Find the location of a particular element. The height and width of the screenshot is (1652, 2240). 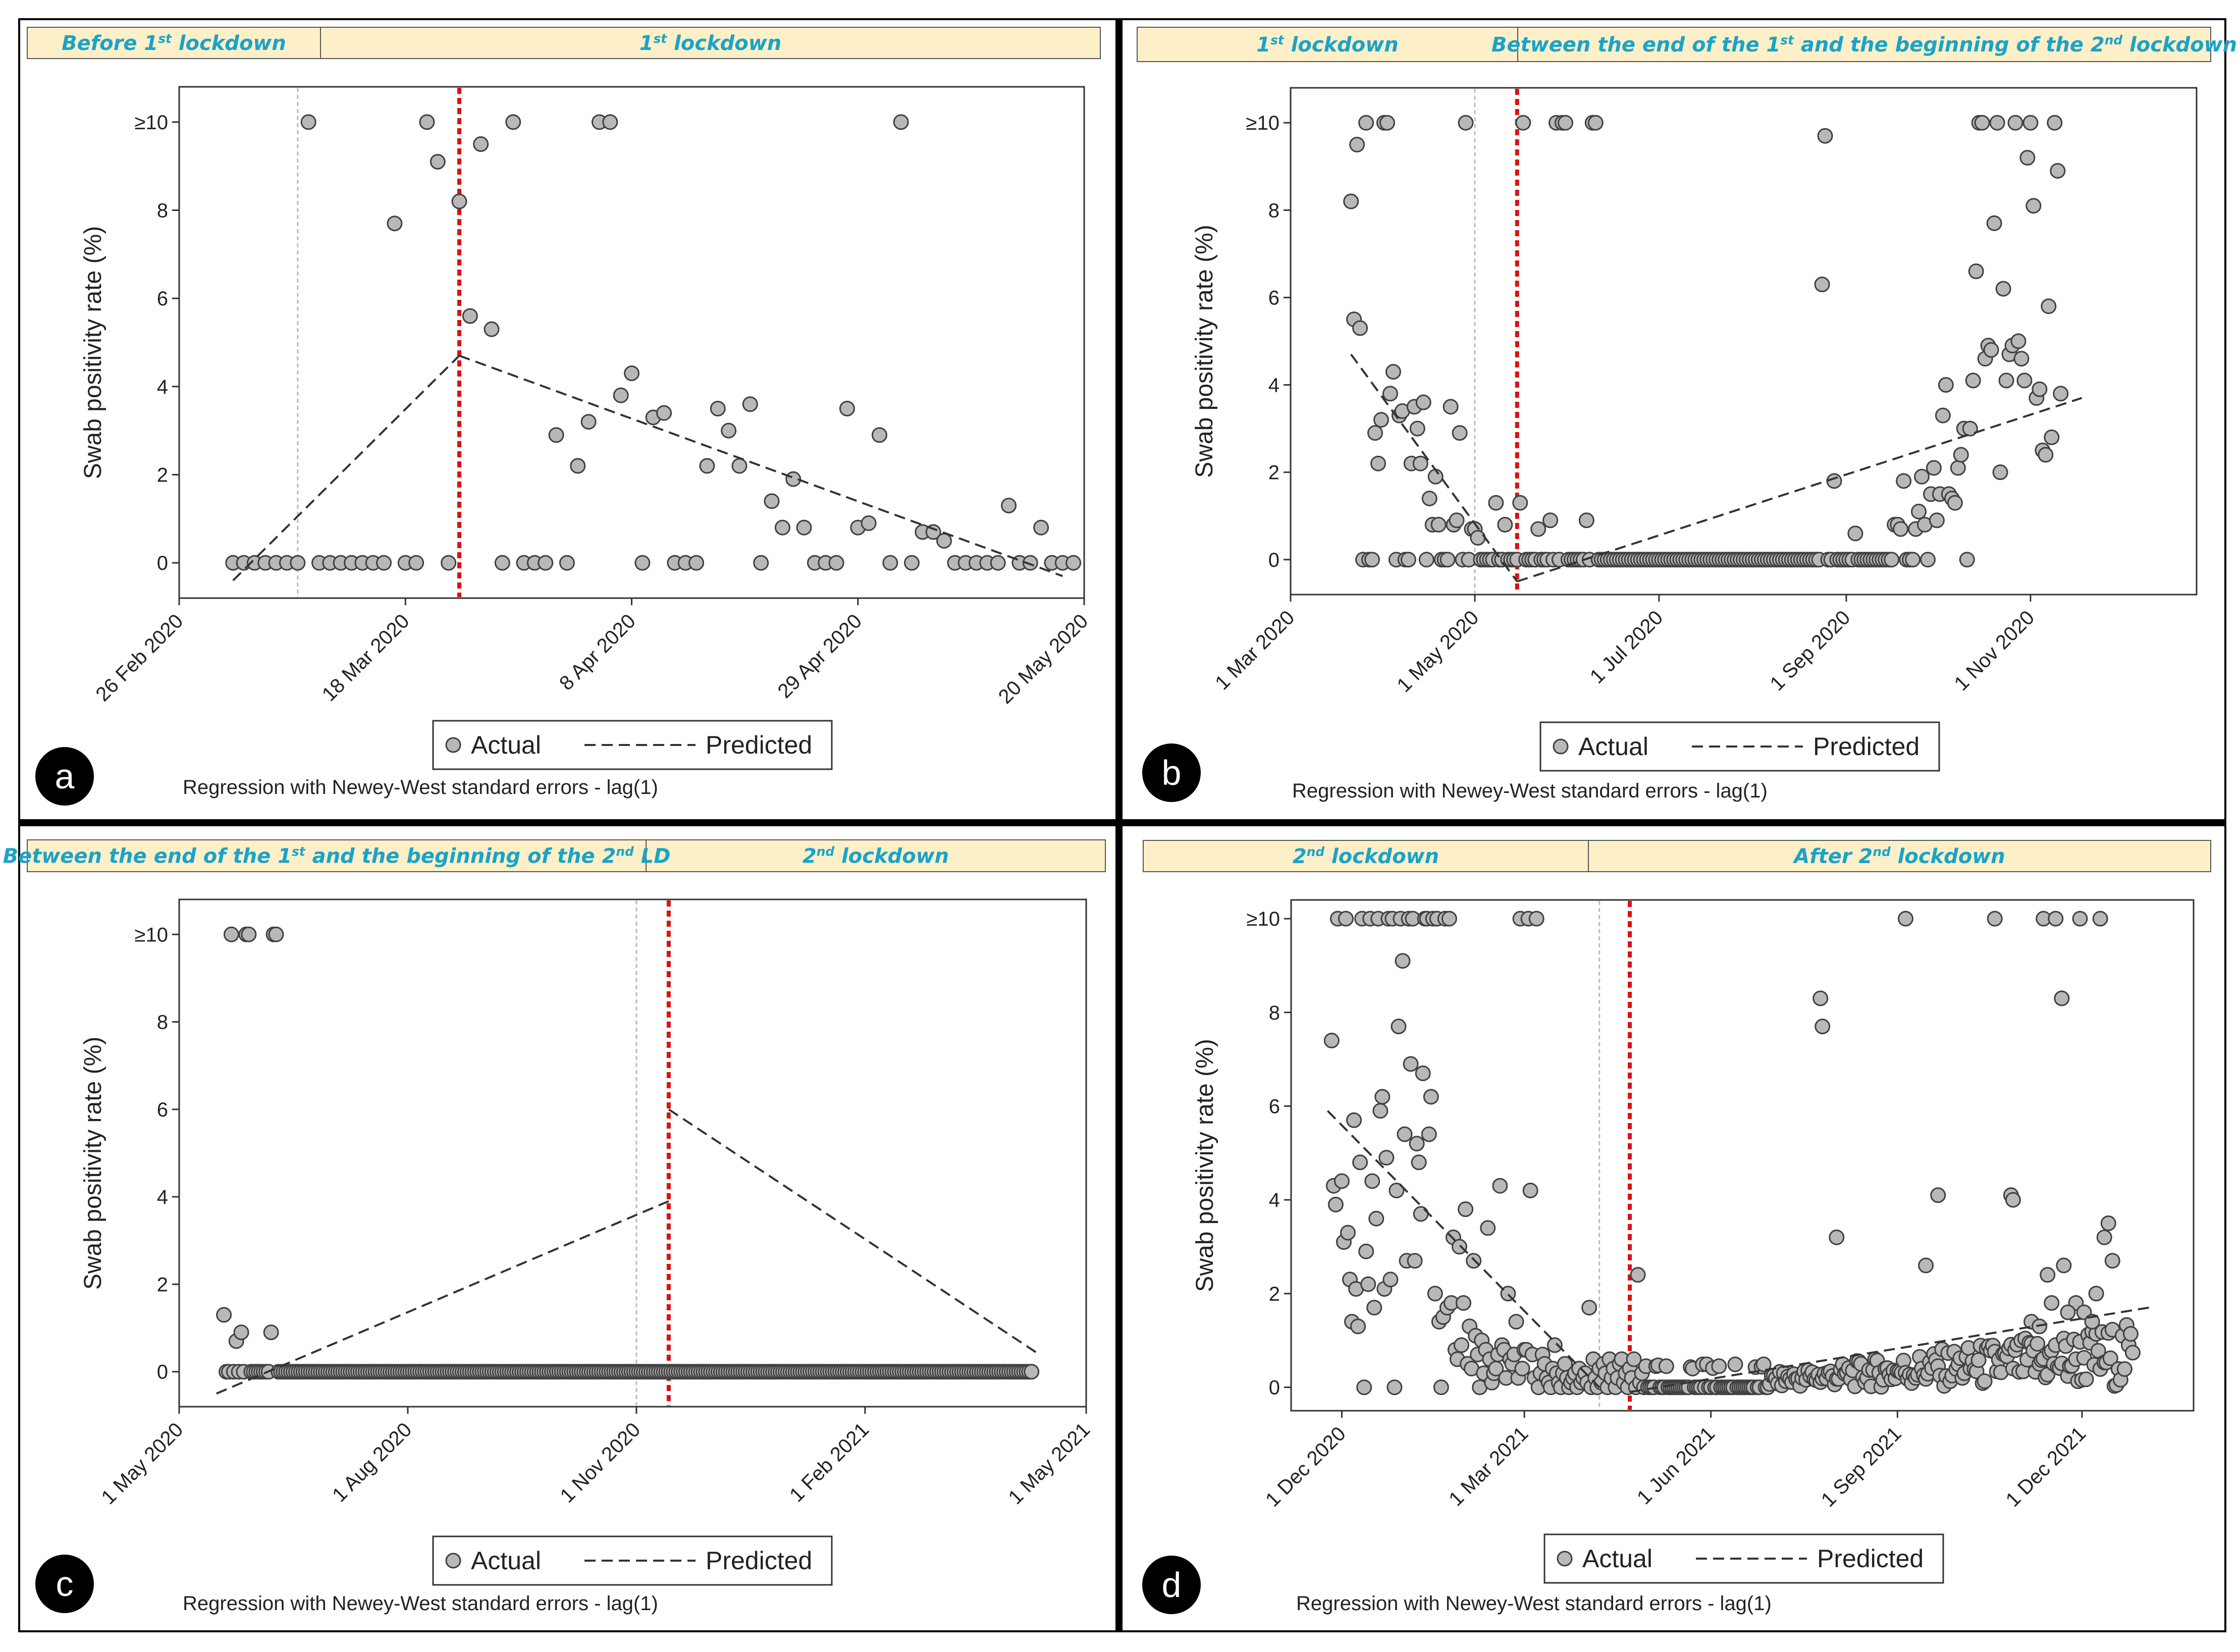

legend-label-predicted: Predicted is located at coordinates (1866, 746).